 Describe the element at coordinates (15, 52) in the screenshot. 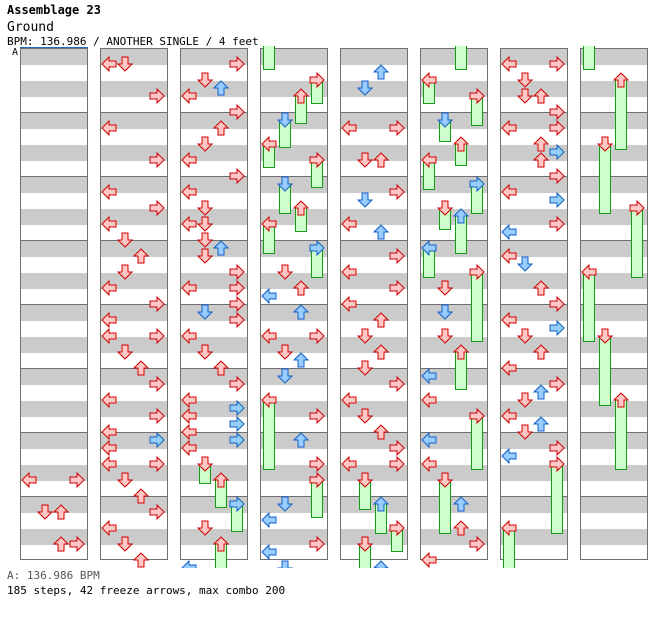

I see `bpm-marker-label: A` at that location.